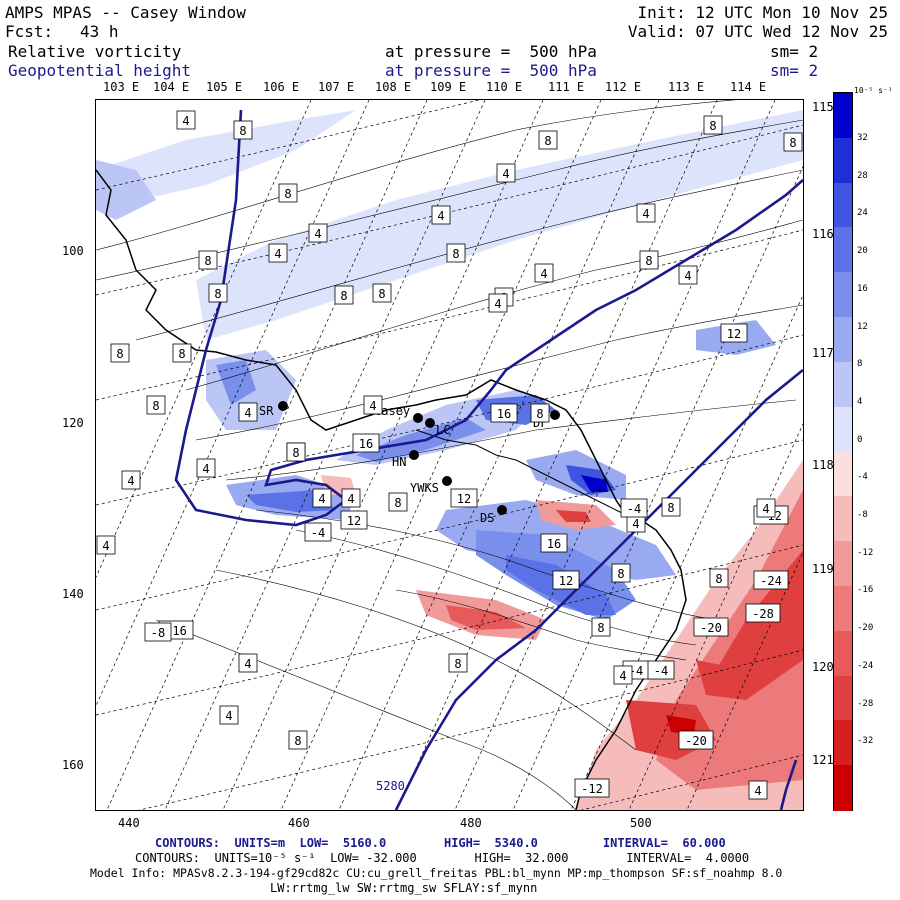 The image size is (900, 900). What do you see at coordinates (390, 786) in the screenshot?
I see `height-contour-label: 5280` at bounding box center [390, 786].